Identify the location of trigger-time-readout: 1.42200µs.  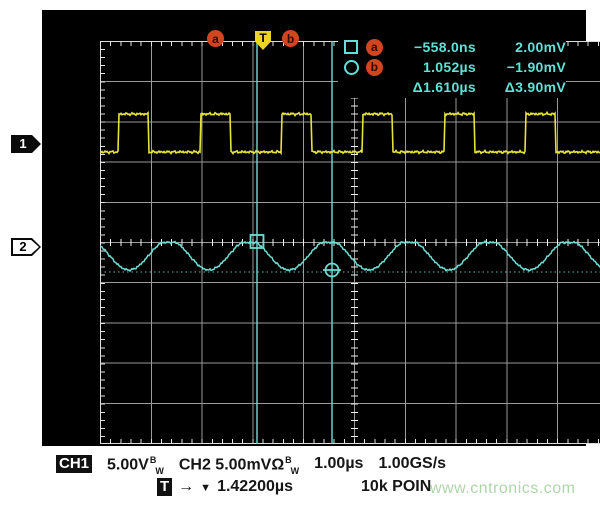
(255, 486).